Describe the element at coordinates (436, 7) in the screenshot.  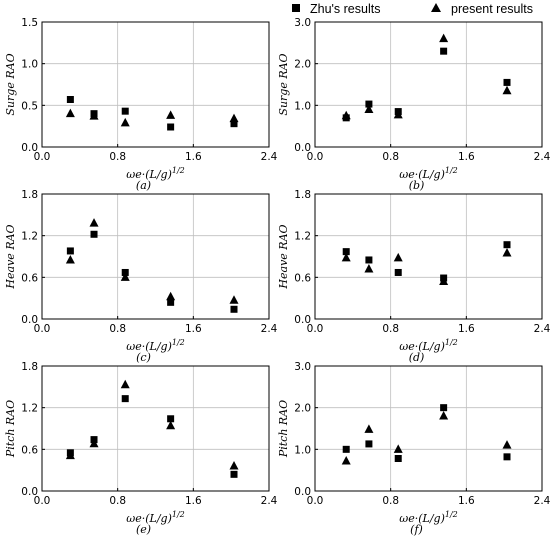
I see `legend-triangle-marker` at that location.